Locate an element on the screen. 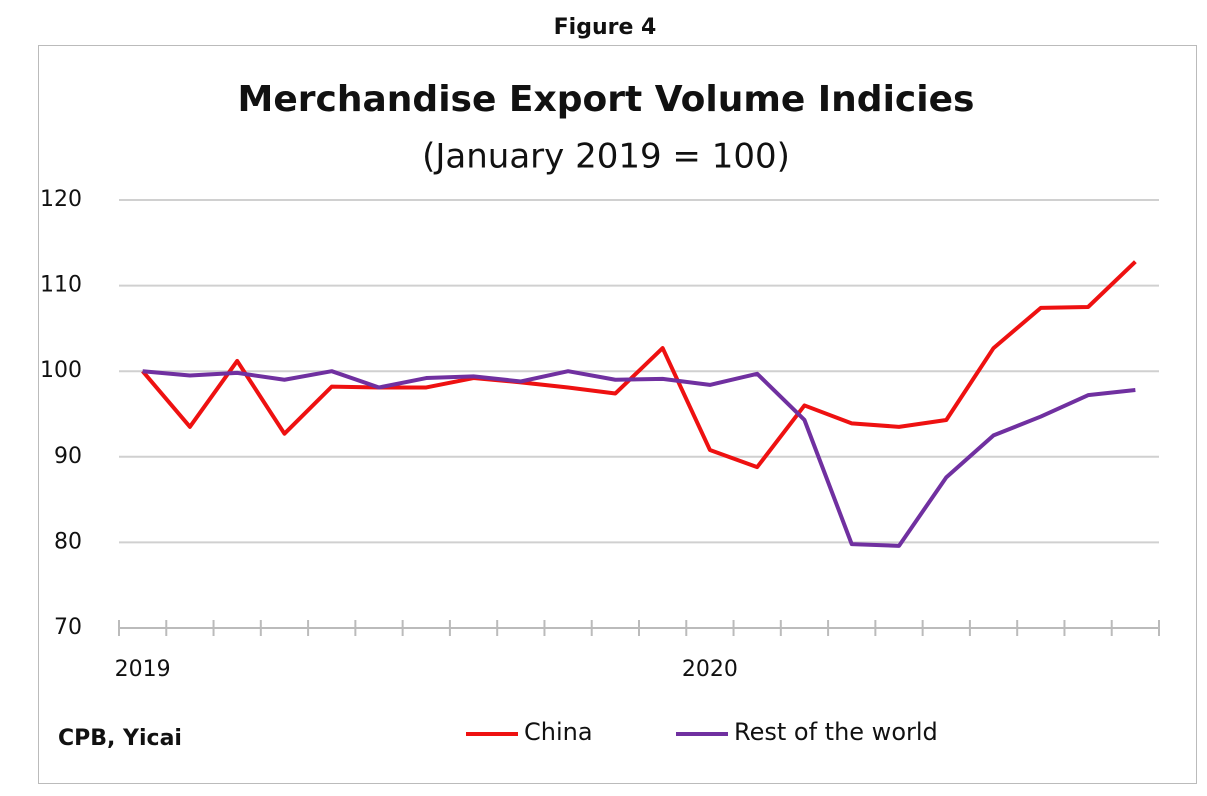 This screenshot has height=796, width=1207. legend-label: Rest of the world is located at coordinates (836, 732).